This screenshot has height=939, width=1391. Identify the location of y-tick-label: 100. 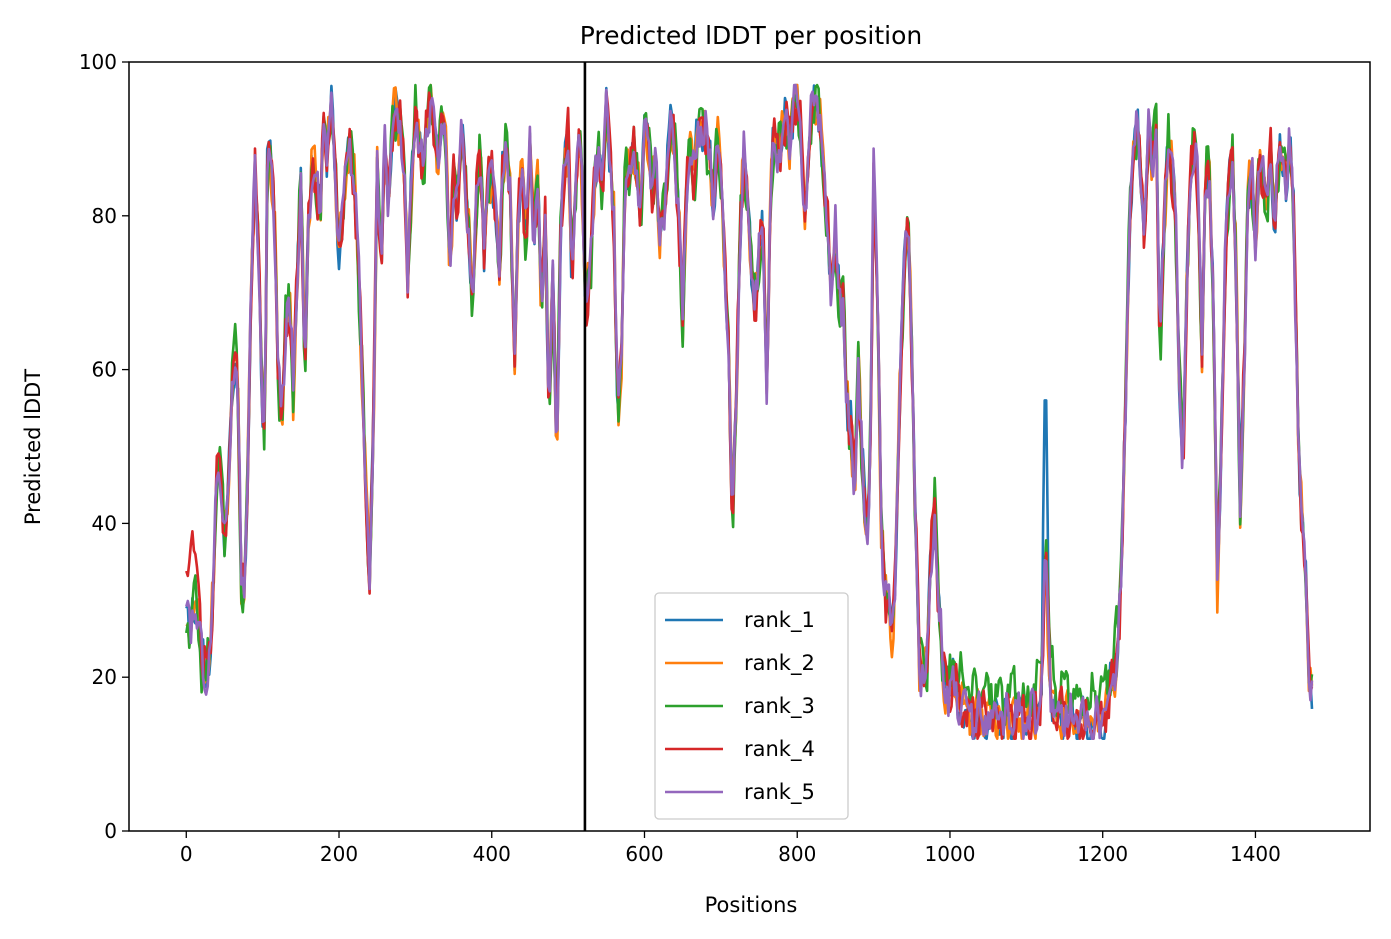
(98, 62).